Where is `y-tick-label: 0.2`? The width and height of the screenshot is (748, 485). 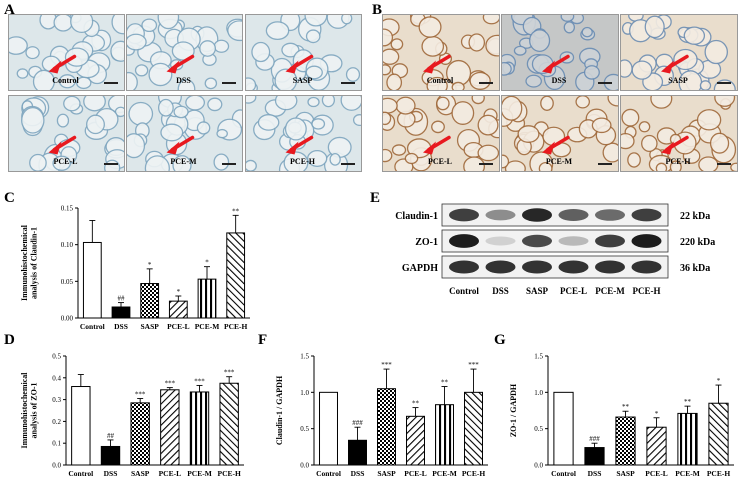
y-tick-label: 0.2 is located at coordinates (56, 422).